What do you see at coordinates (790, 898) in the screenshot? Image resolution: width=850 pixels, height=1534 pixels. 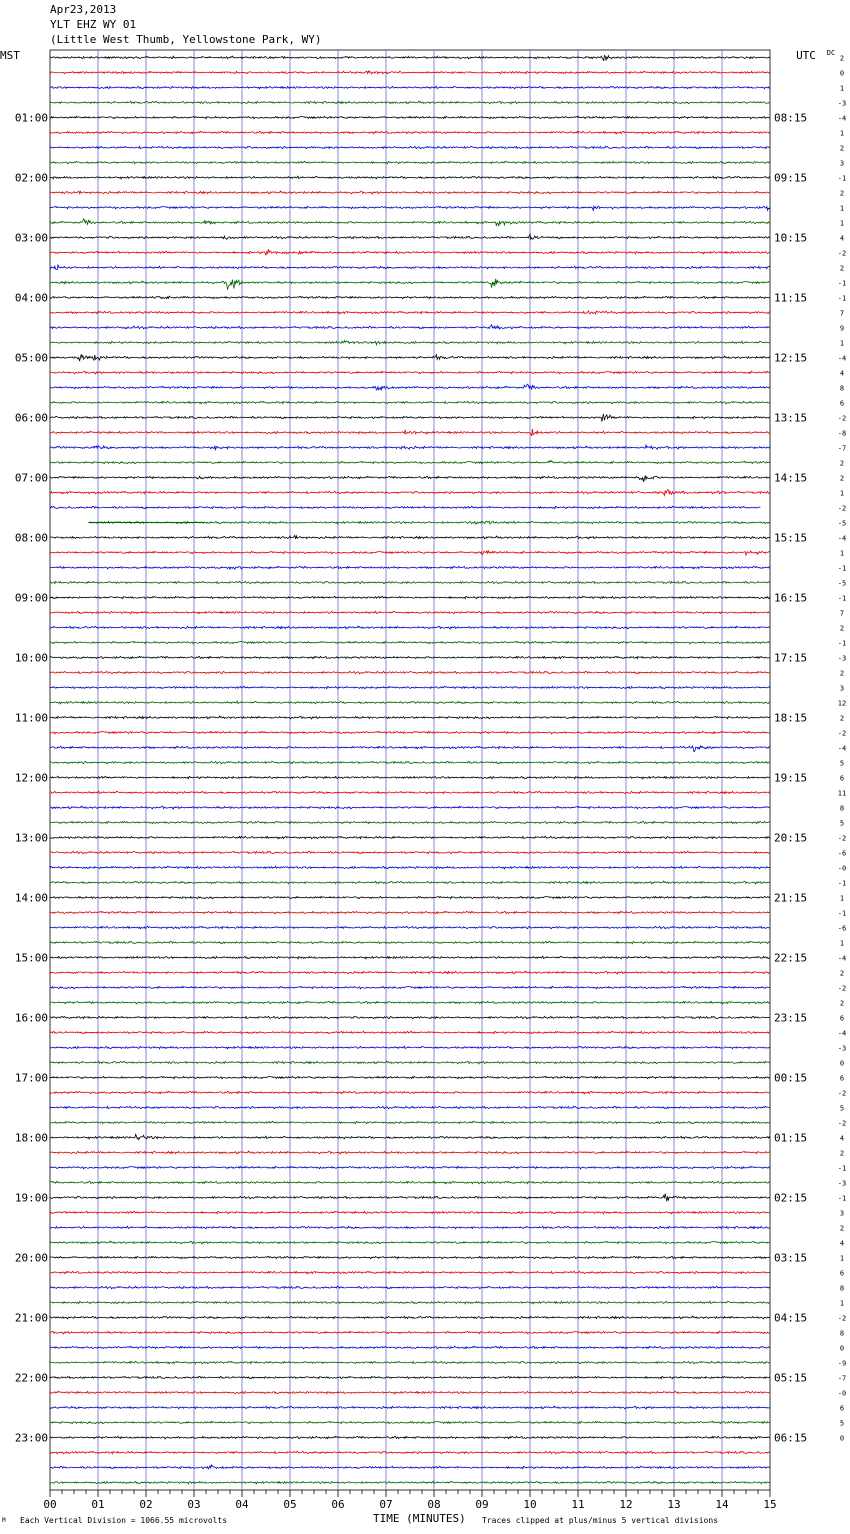 I see `utc-hour-label: 21:15` at bounding box center [790, 898].